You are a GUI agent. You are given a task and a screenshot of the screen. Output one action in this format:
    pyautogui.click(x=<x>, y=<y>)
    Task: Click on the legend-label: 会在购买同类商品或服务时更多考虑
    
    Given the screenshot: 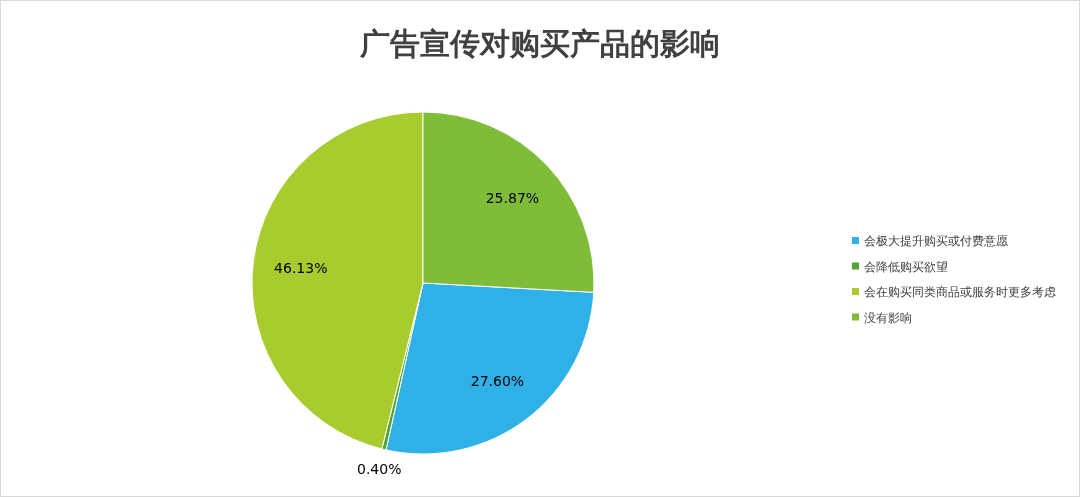 What is the action you would take?
    pyautogui.click(x=960, y=292)
    